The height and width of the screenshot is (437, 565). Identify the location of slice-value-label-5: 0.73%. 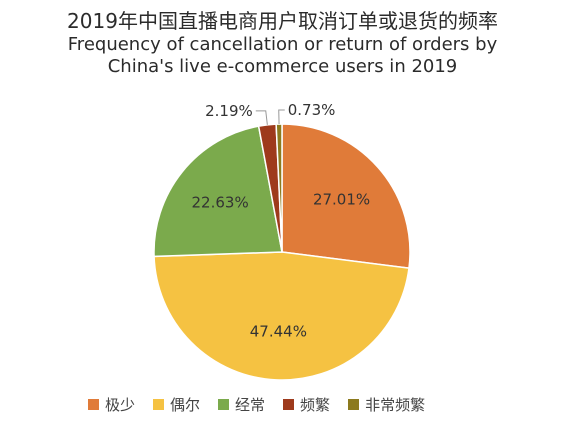
(312, 110).